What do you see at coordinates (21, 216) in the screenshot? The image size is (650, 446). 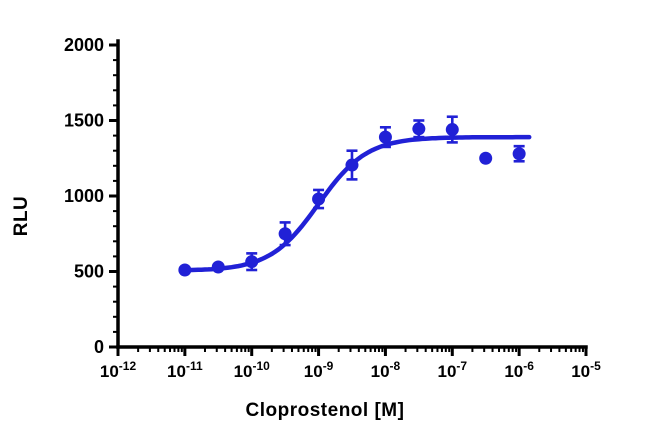 I see `y-axis-title: RLU` at bounding box center [21, 216].